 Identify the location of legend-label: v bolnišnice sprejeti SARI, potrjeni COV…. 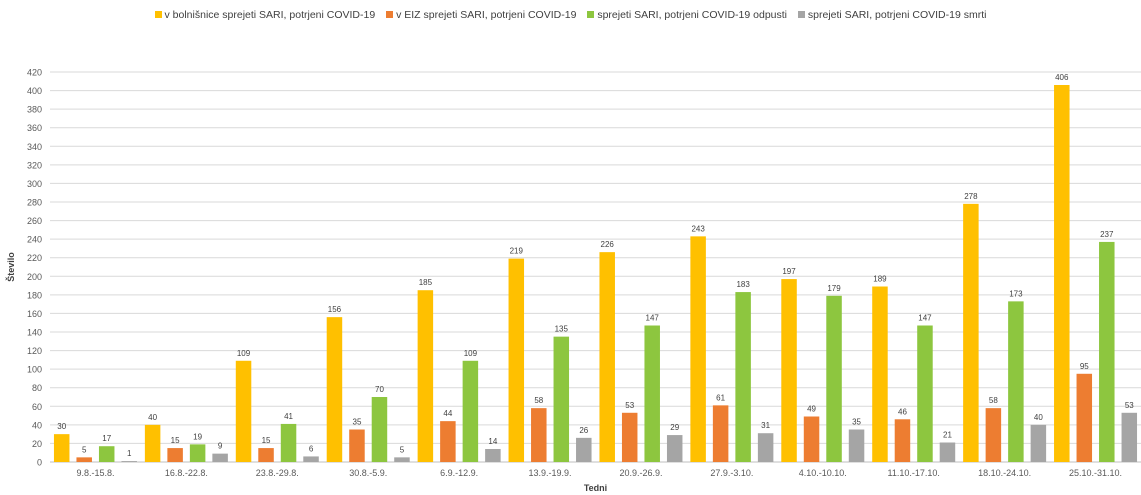
(270, 15).